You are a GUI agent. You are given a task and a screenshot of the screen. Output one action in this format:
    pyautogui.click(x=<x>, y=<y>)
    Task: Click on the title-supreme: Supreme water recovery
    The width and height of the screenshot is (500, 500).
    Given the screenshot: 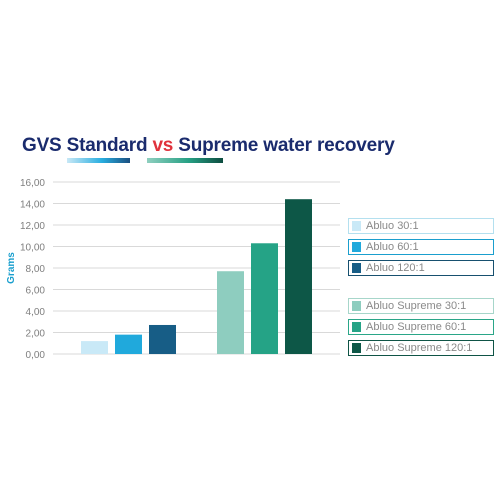 What is the action you would take?
    pyautogui.click(x=284, y=145)
    